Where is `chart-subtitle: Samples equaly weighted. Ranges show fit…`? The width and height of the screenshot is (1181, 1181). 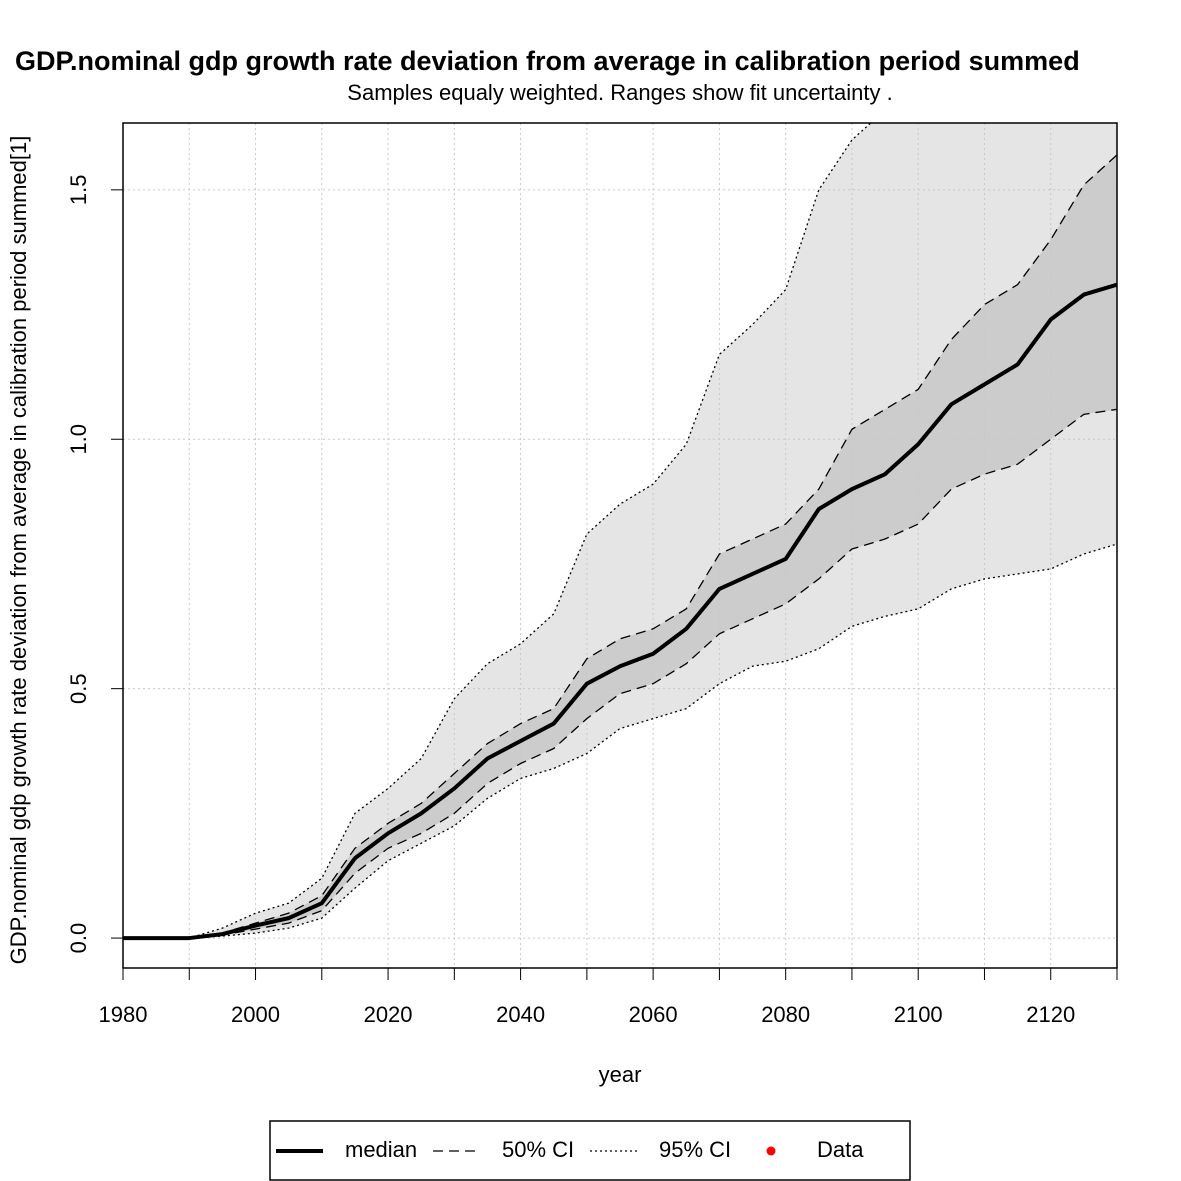 chart-subtitle: Samples equaly weighted. Ranges show fit… is located at coordinates (619, 92).